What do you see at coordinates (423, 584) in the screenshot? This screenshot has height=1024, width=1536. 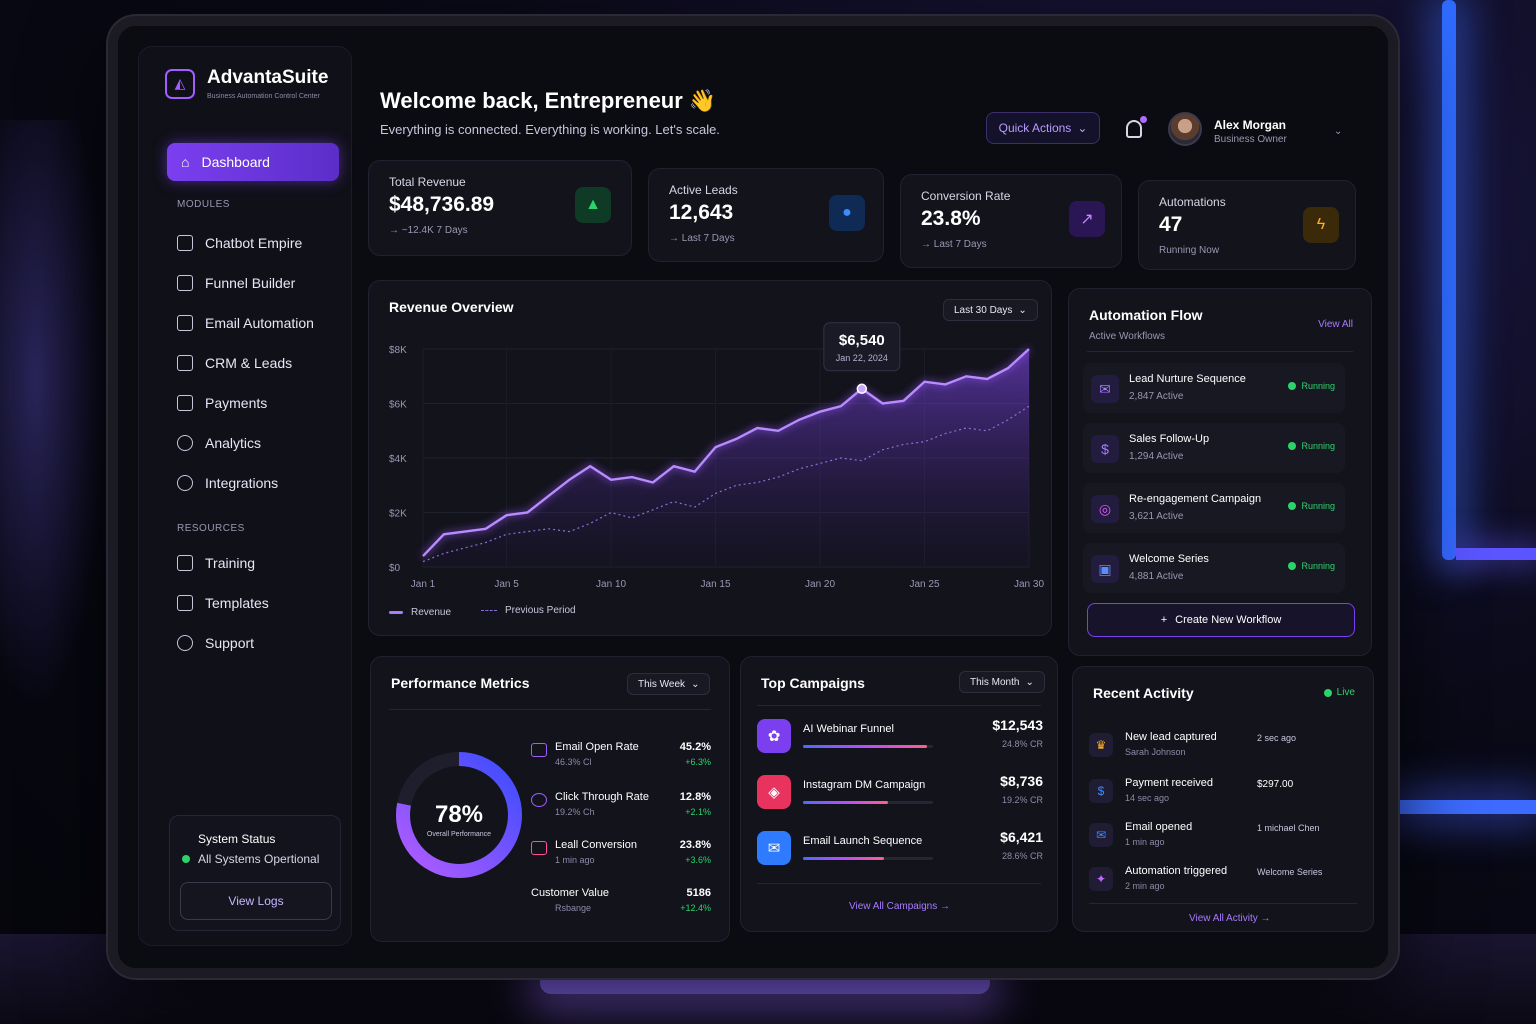 I see `x-tick-label: Jan 1` at bounding box center [423, 584].